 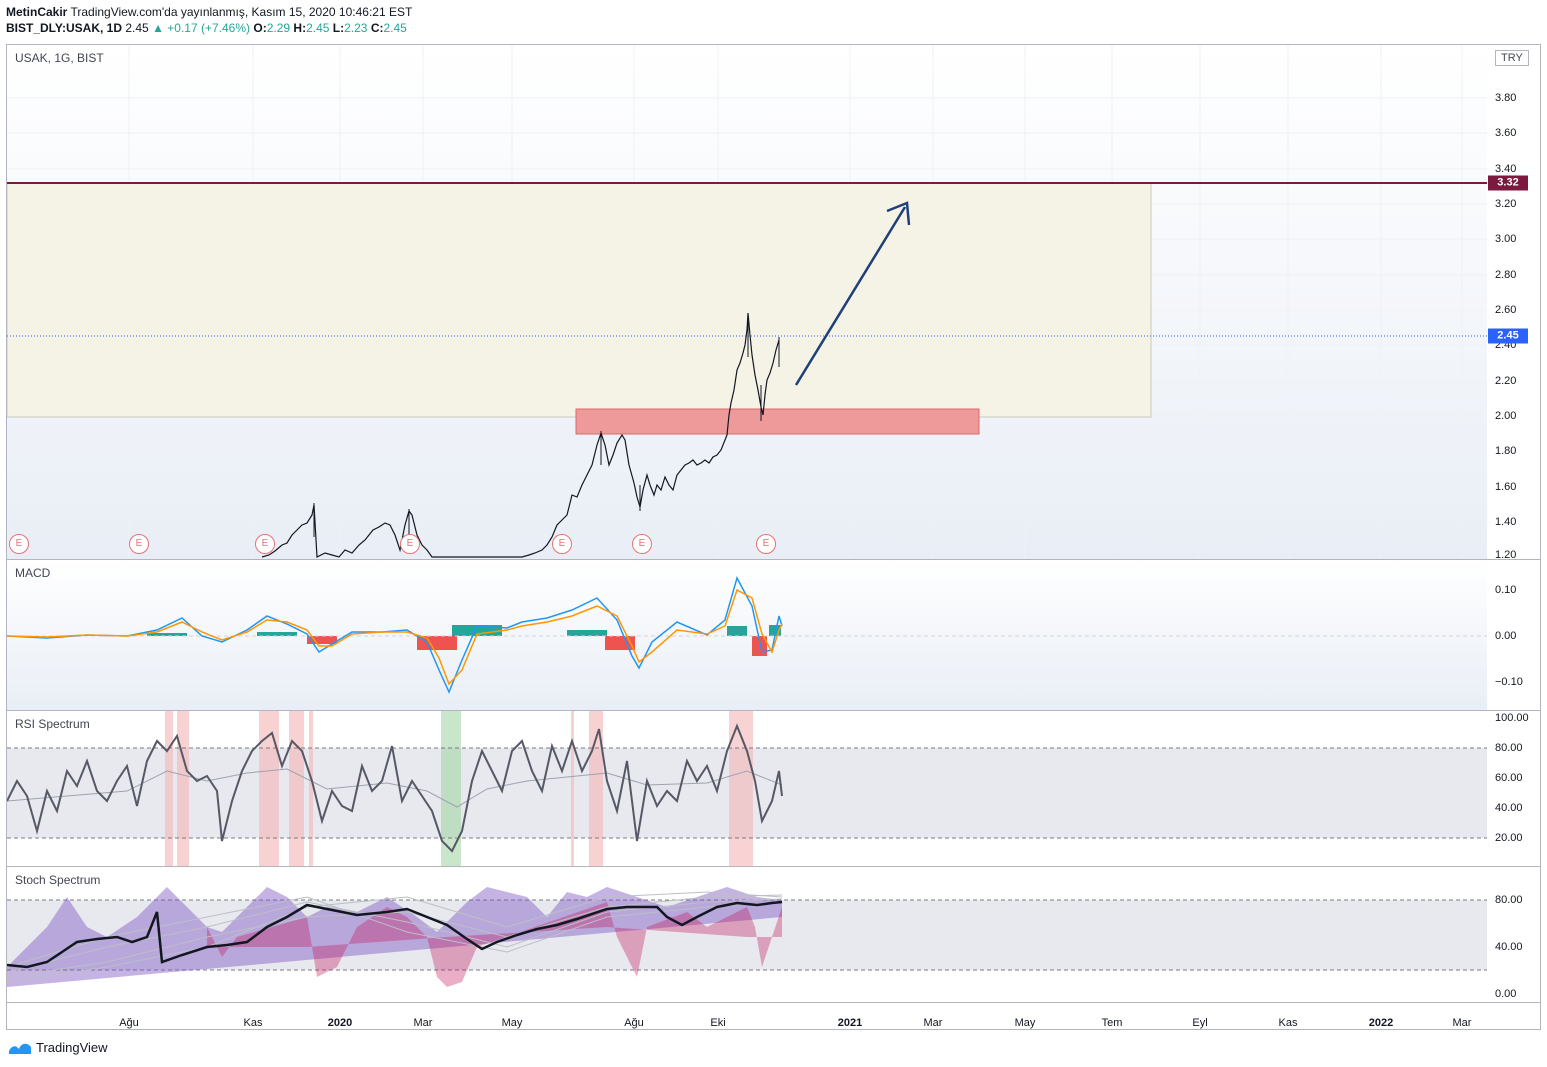 What do you see at coordinates (201, 28) in the screenshot?
I see `change-value: ▲ +0.17 (+7.46%)` at bounding box center [201, 28].